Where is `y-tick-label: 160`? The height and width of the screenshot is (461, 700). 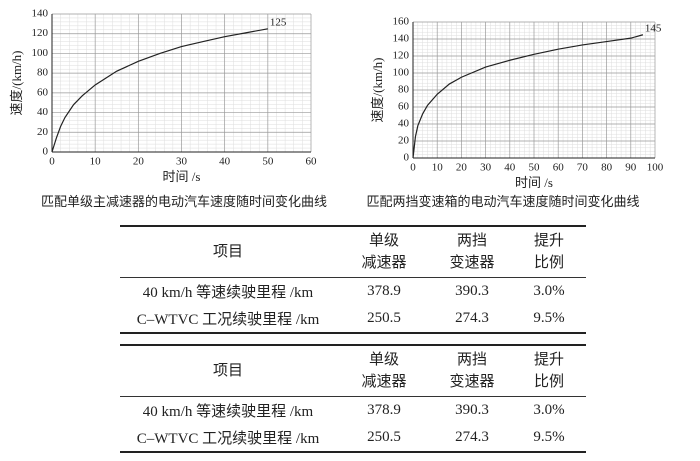
y-tick-label: 160 is located at coordinates (401, 22).